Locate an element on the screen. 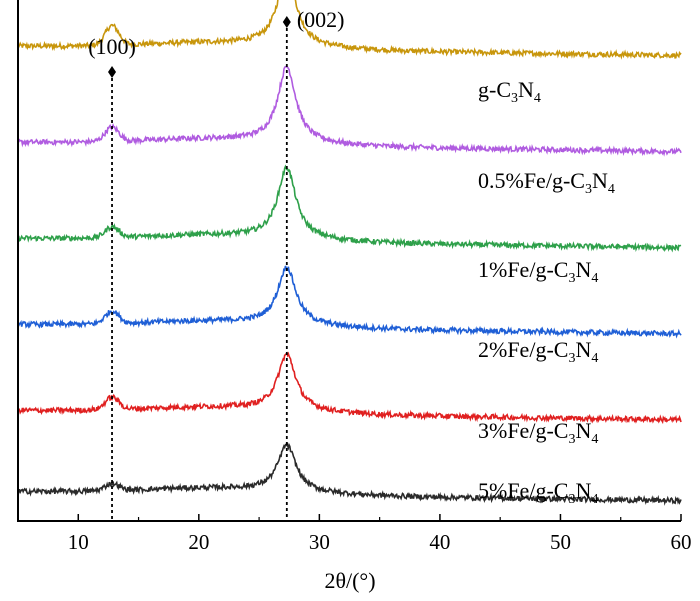 The image size is (700, 601). series-label-4: 3%Fe/g-C3N4 is located at coordinates (538, 432).